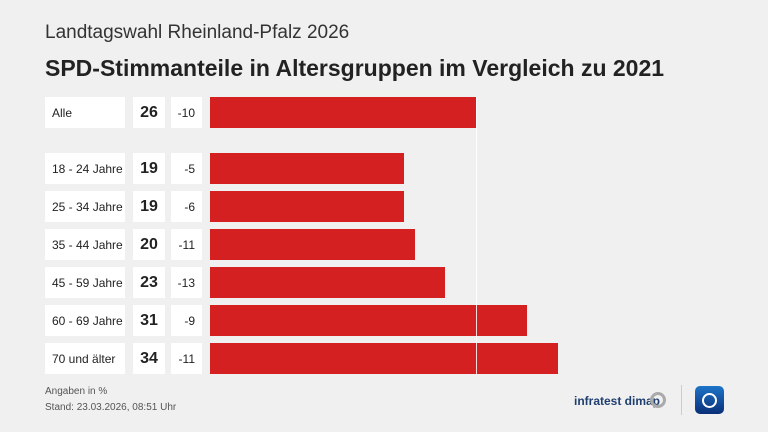 This screenshot has width=768, height=432. Describe the element at coordinates (197, 32) in the screenshot. I see `supertitle: Landtagswahl Rheinland-Pfalz 2026` at that location.